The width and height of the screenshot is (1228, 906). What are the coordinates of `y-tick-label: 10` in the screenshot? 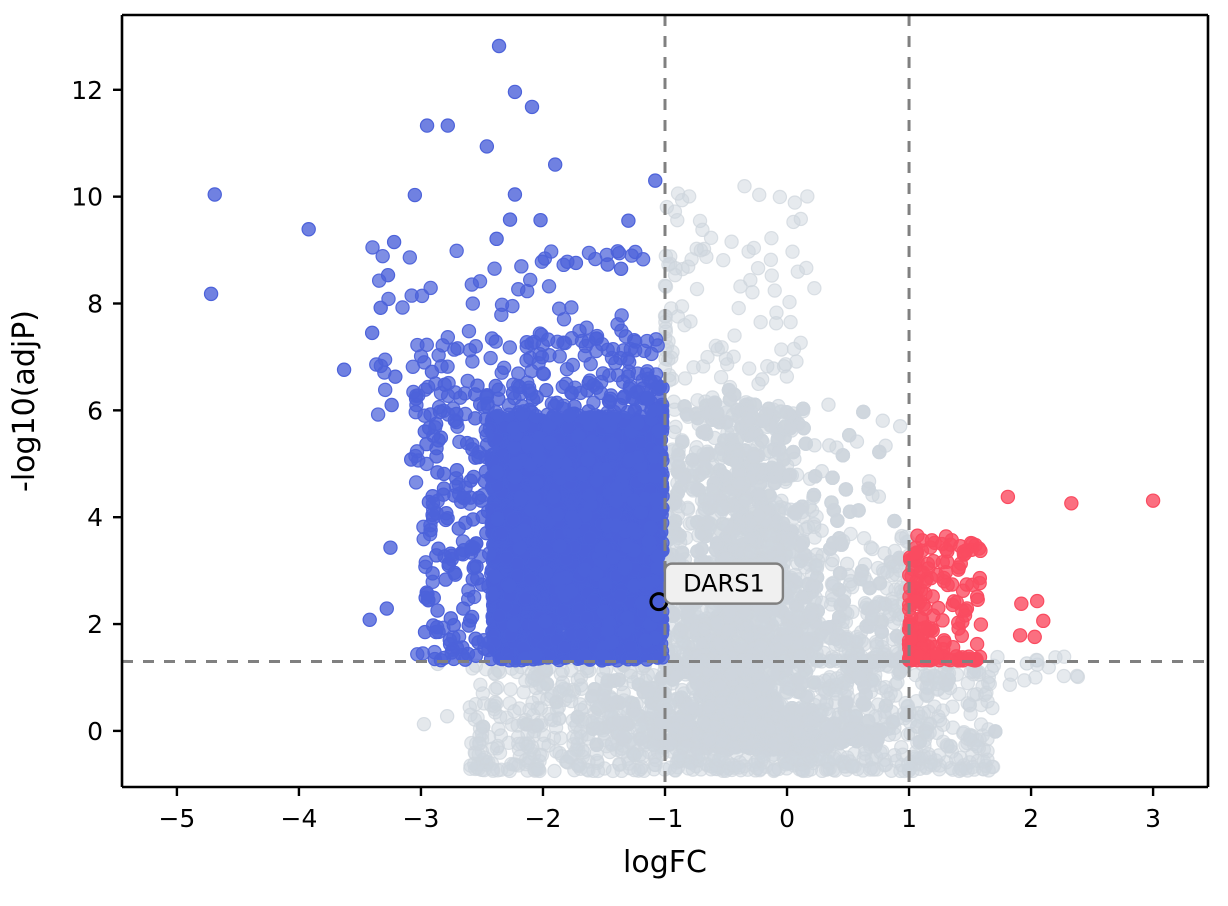 It's located at (87, 197).